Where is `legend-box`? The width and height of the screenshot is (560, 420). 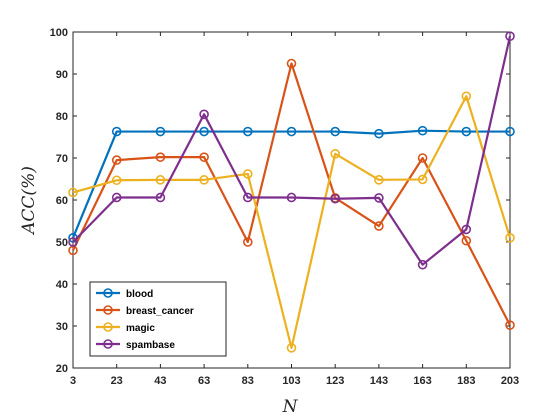
legend-box is located at coordinates (158, 319).